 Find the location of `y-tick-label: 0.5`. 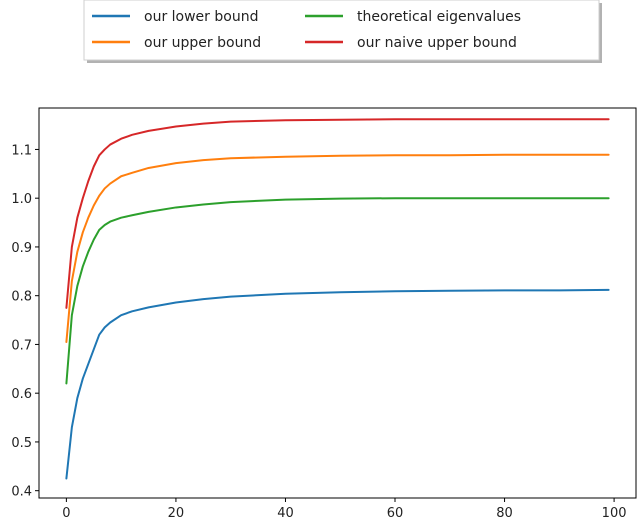

y-tick-label: 0.5 is located at coordinates (21, 443).